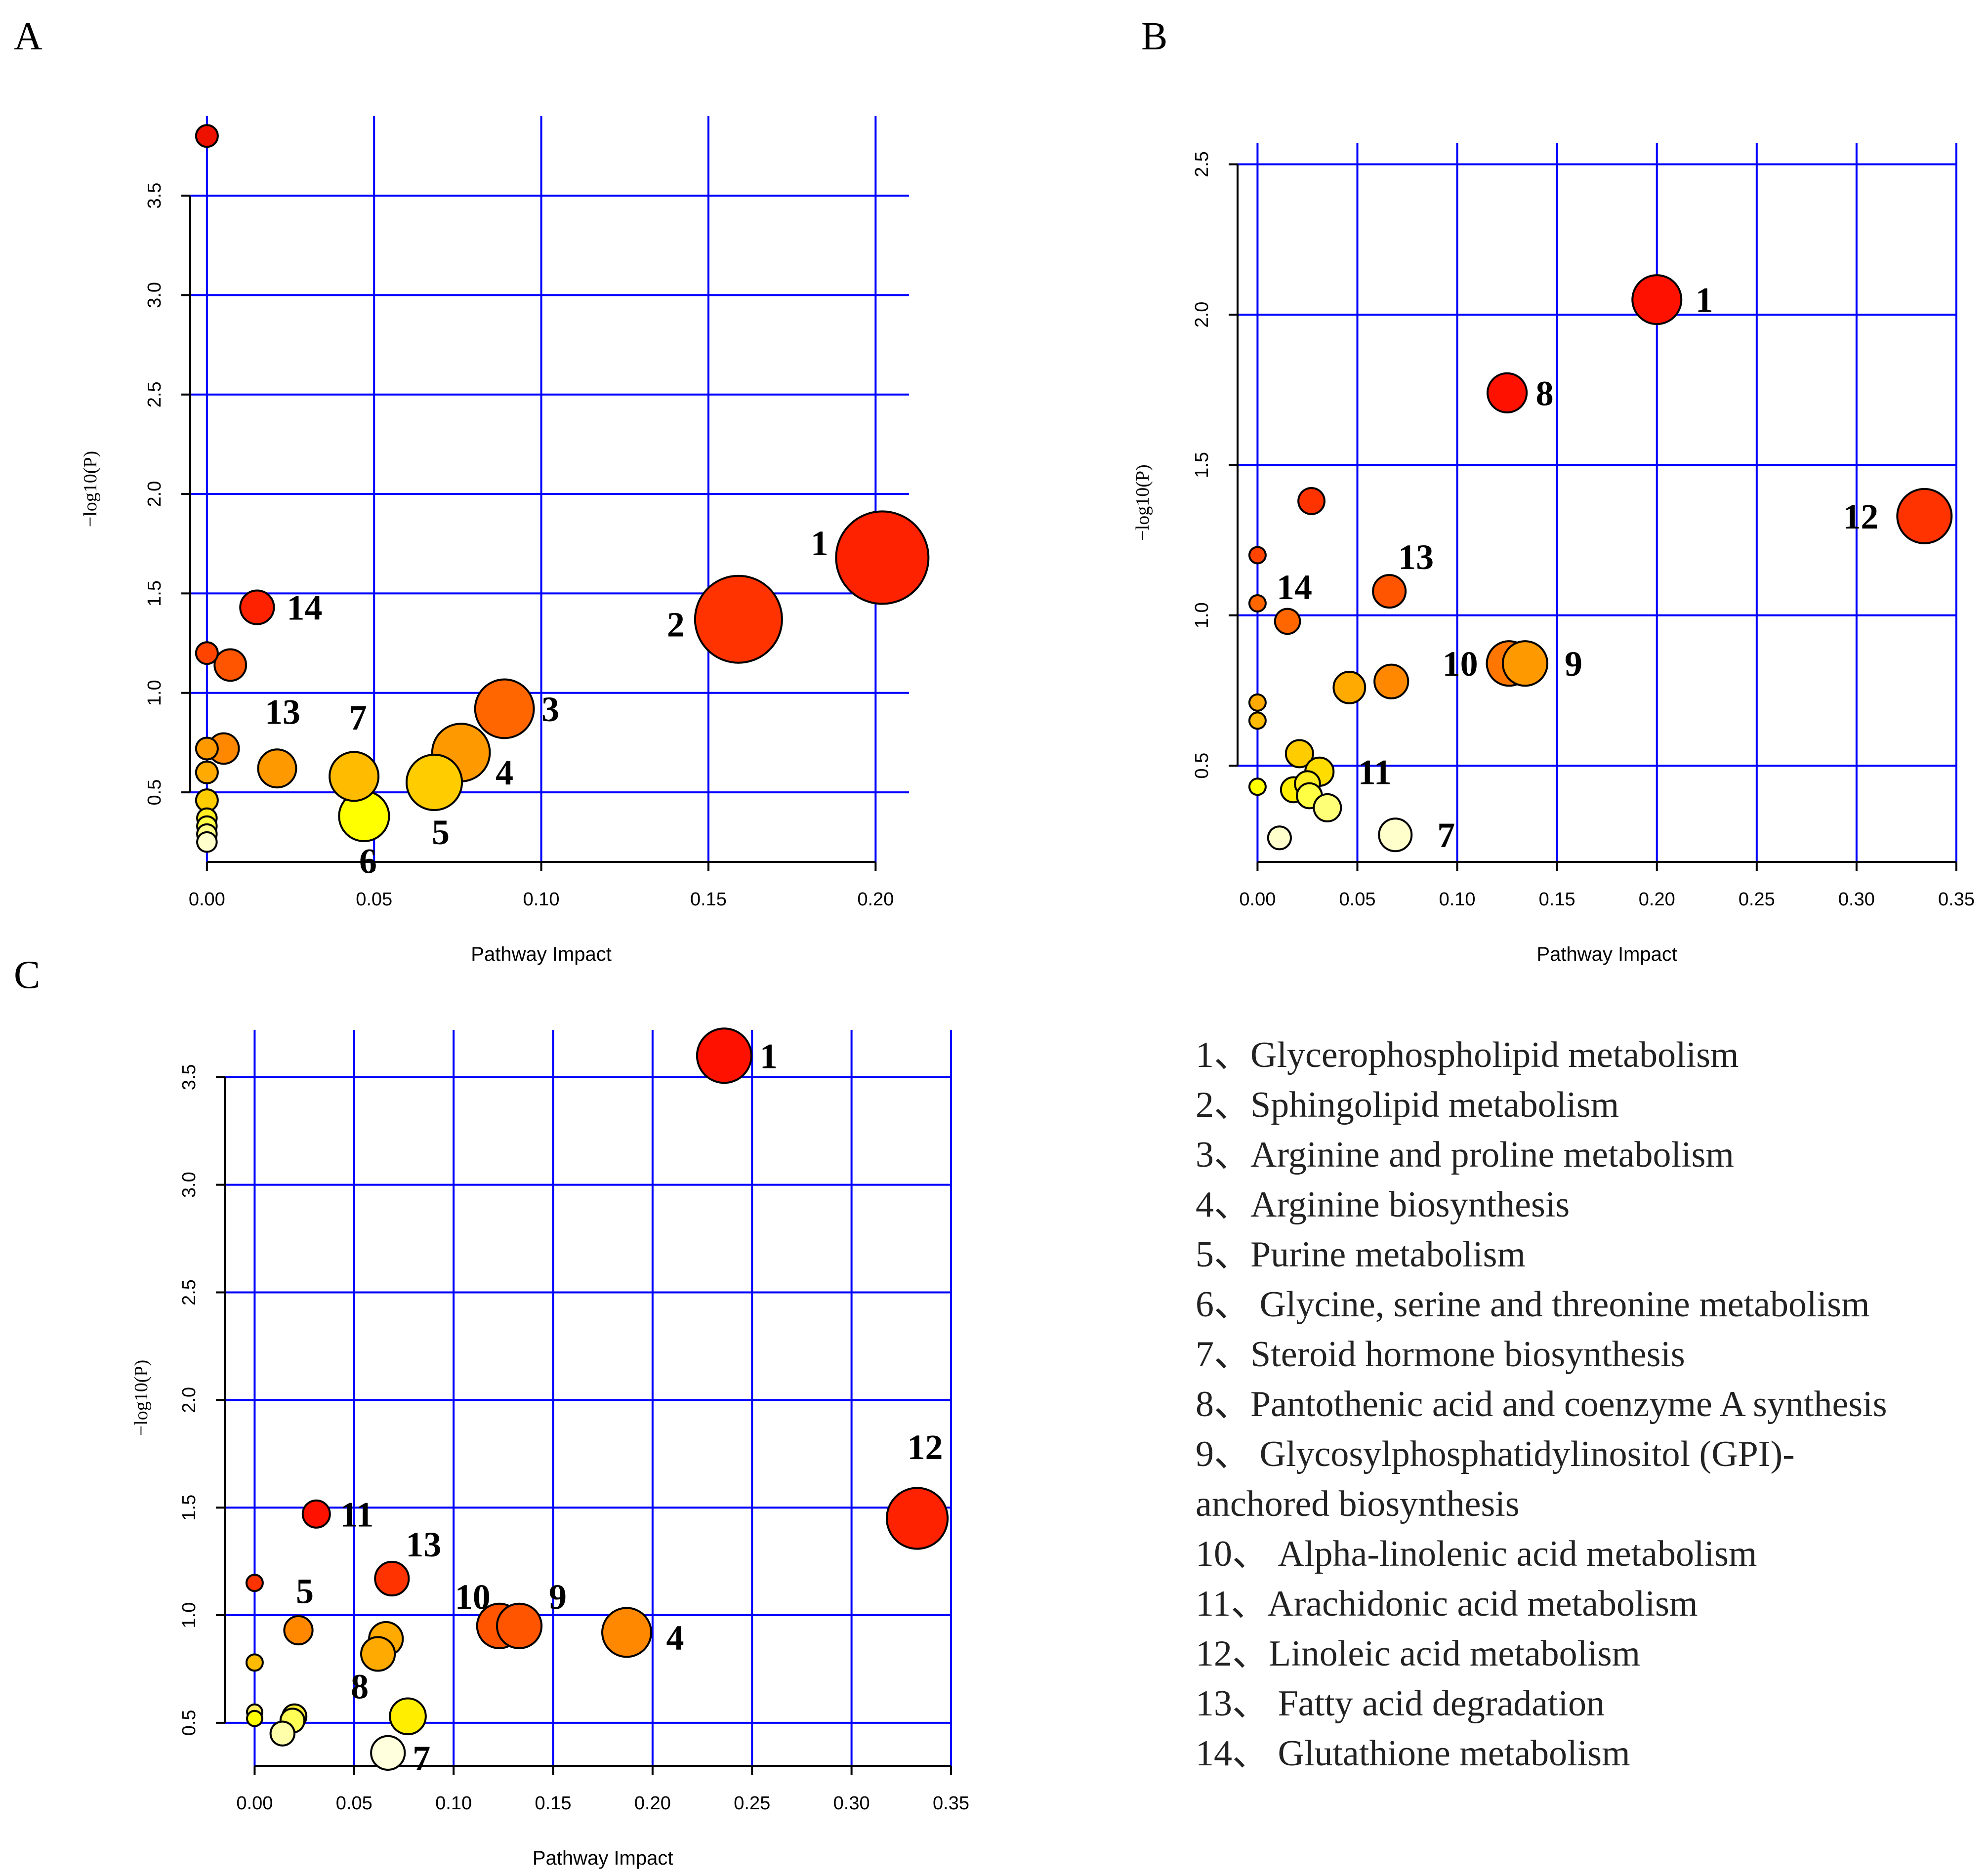  What do you see at coordinates (421, 1759) in the screenshot?
I see `bubble-label: 7` at bounding box center [421, 1759].